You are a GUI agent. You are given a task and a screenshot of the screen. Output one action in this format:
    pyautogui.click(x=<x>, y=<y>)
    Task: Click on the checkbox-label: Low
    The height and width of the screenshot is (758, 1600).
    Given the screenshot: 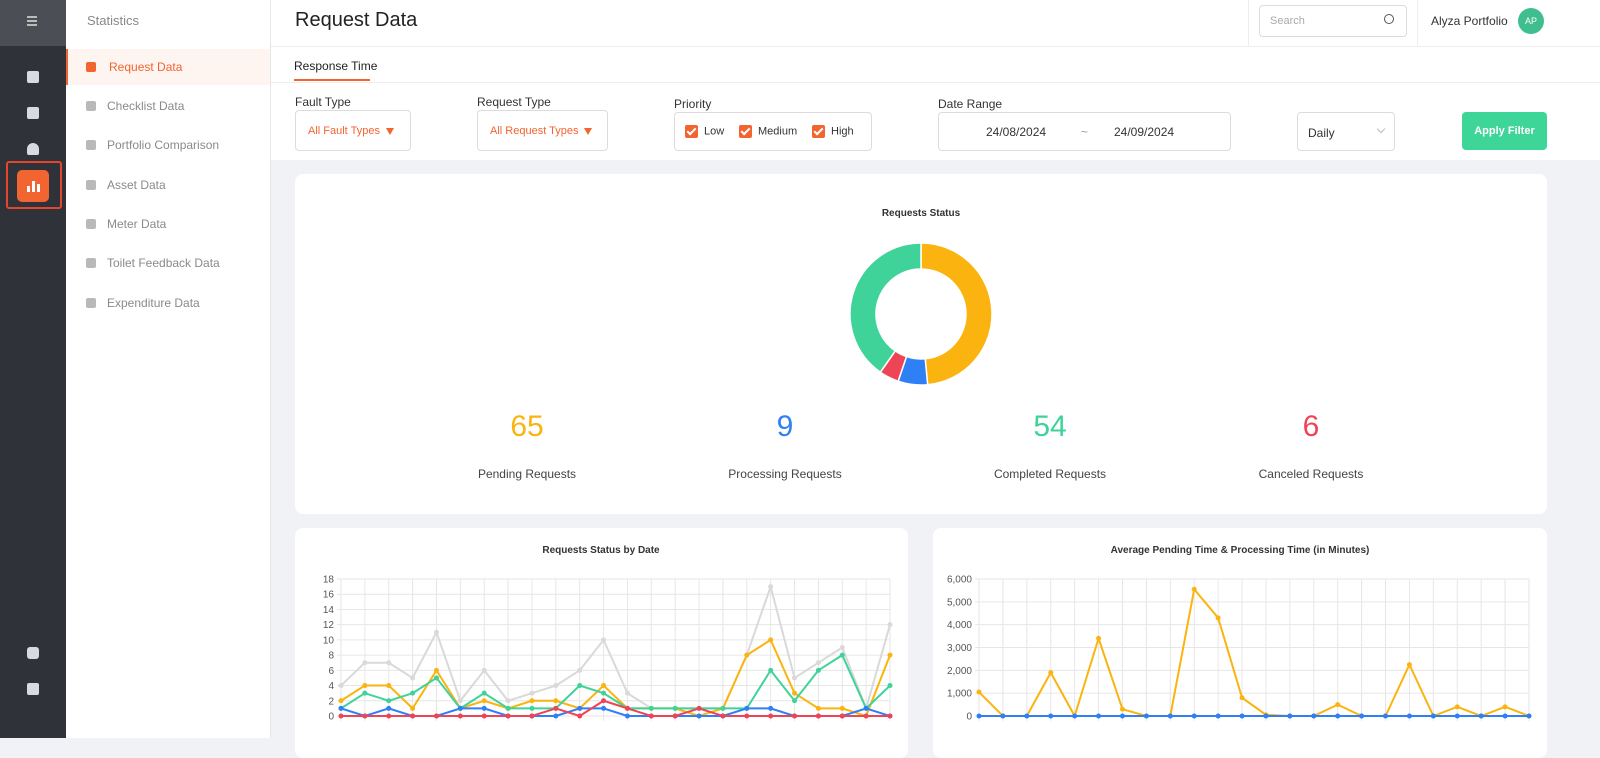 What is the action you would take?
    pyautogui.click(x=714, y=131)
    